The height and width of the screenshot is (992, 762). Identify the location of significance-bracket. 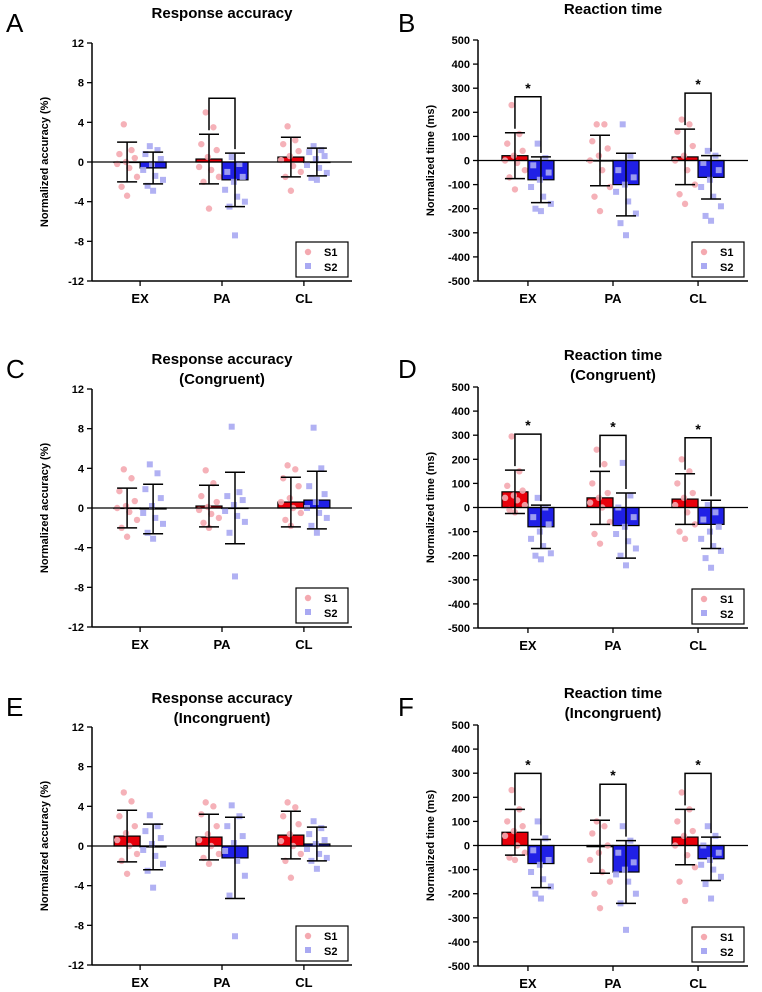
(528, 804).